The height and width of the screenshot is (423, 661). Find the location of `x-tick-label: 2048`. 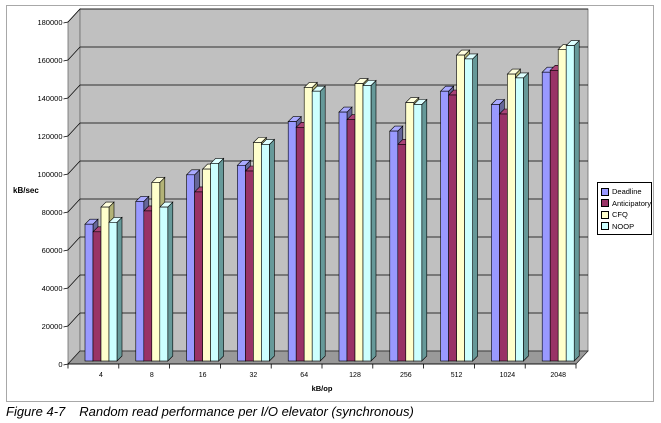

x-tick-label: 2048 is located at coordinates (558, 375).